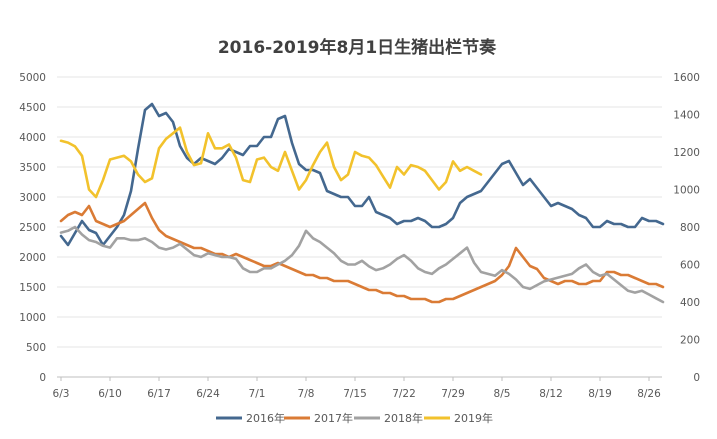 This screenshot has width=717, height=439. What do you see at coordinates (32, 138) in the screenshot?
I see `left-tick-label: 4000` at bounding box center [32, 138].